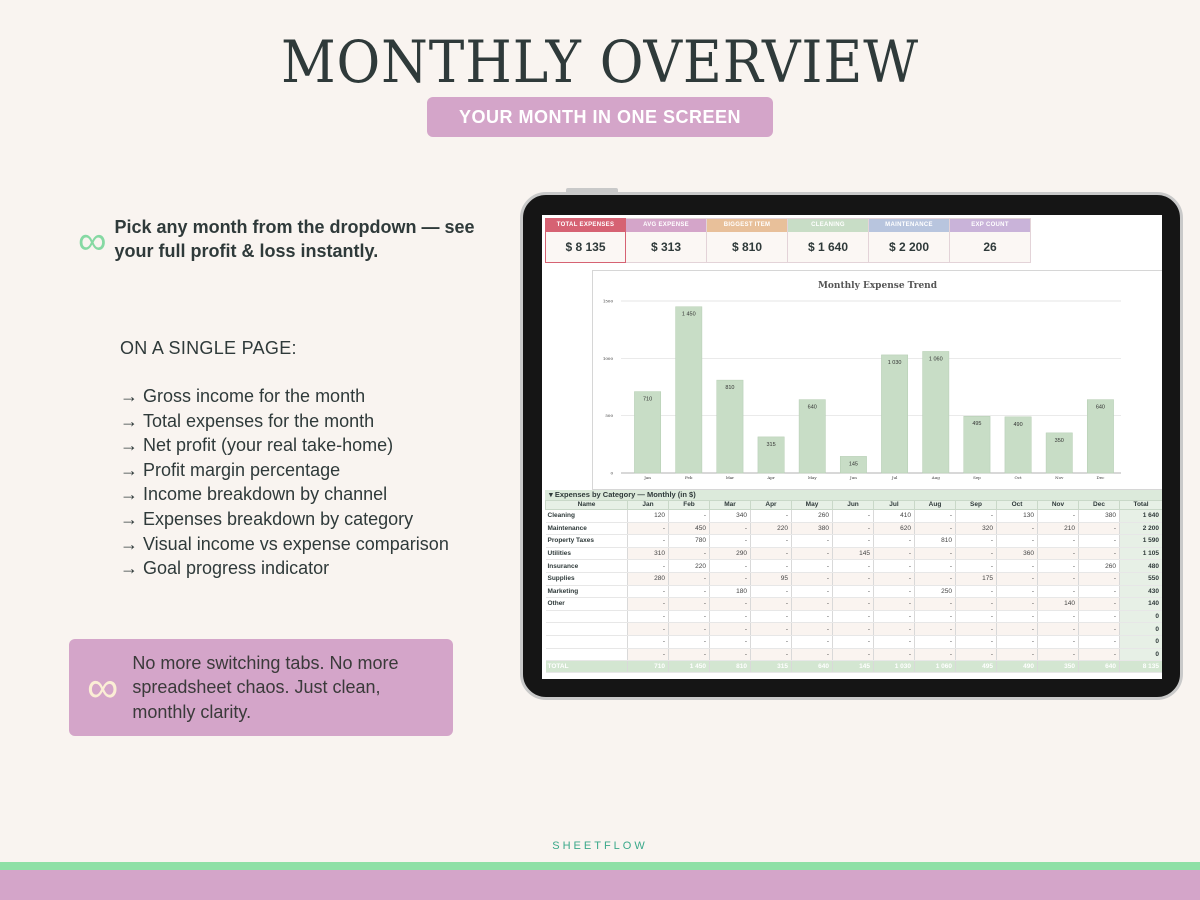 The width and height of the screenshot is (1200, 900). What do you see at coordinates (689, 541) in the screenshot?
I see `table-cell: 780` at bounding box center [689, 541].